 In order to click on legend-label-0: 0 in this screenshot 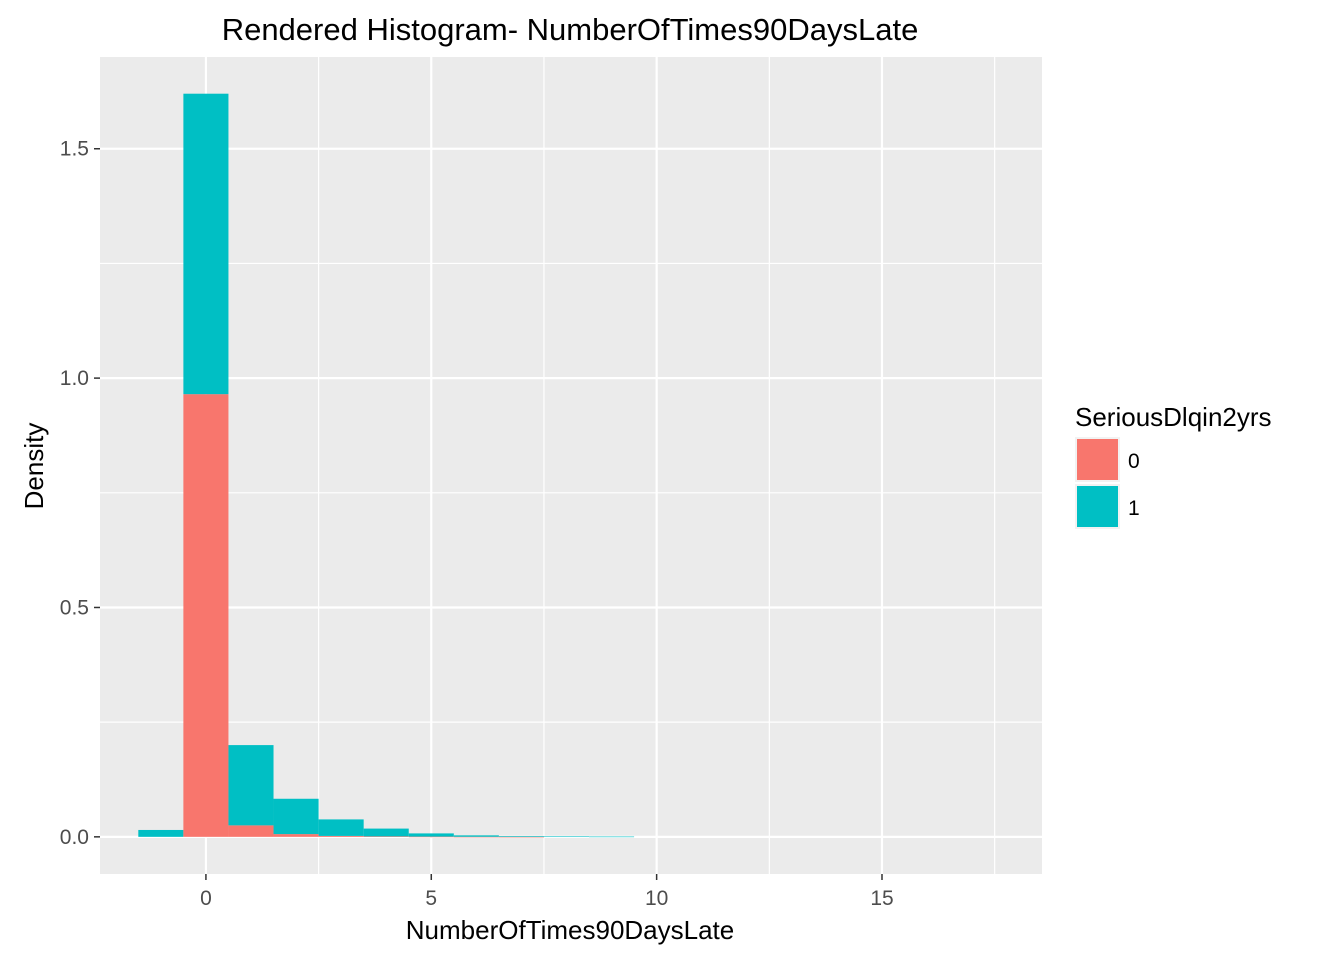, I will do `click(1134, 461)`.